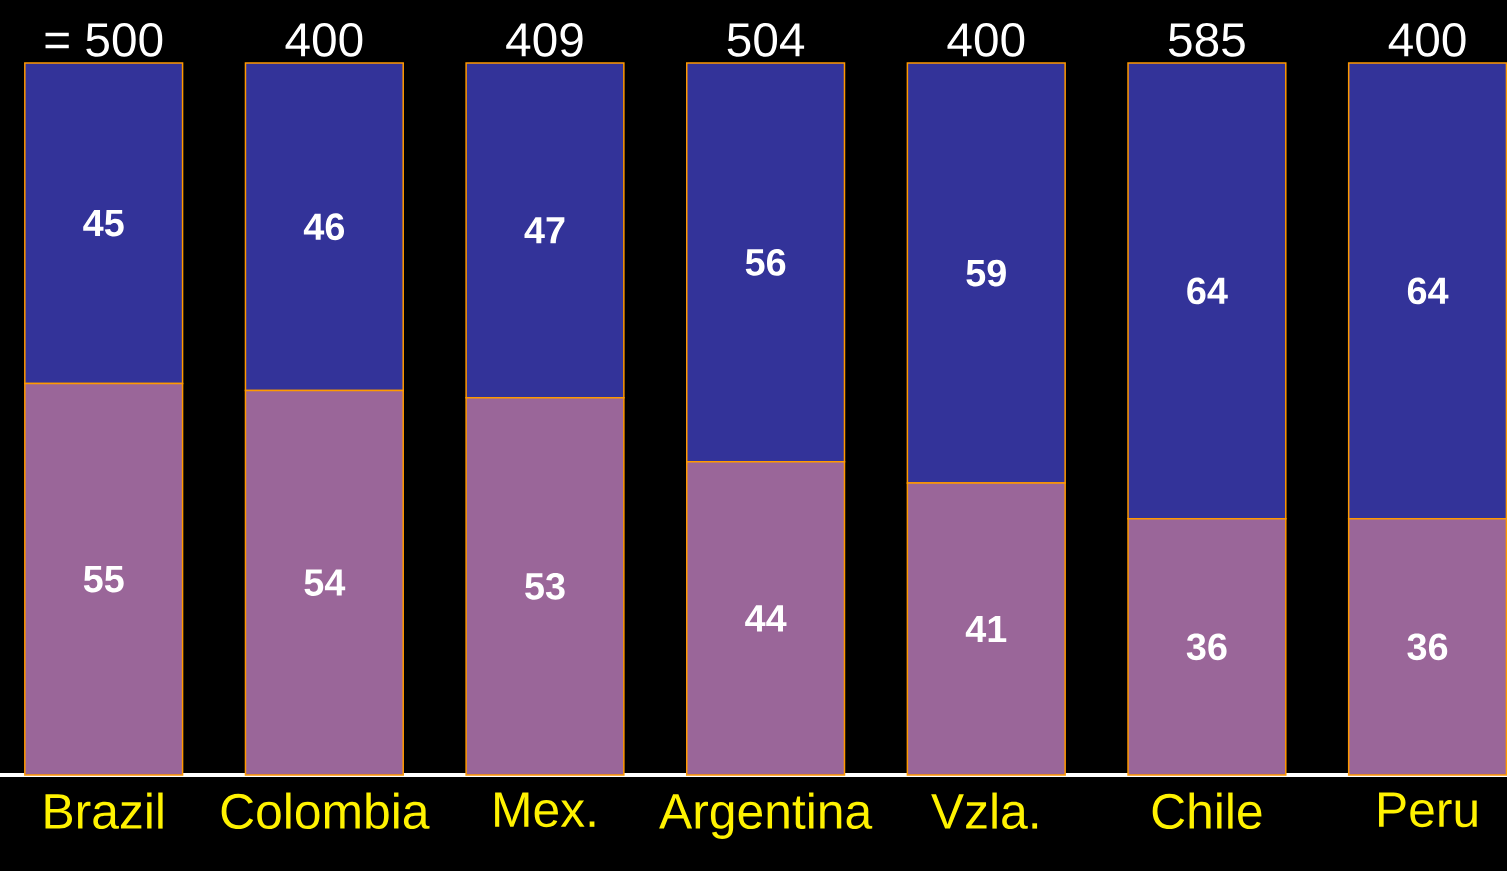 The width and height of the screenshot is (1507, 871). Describe the element at coordinates (325, 811) in the screenshot. I see `x-tick-label: Colombia` at that location.